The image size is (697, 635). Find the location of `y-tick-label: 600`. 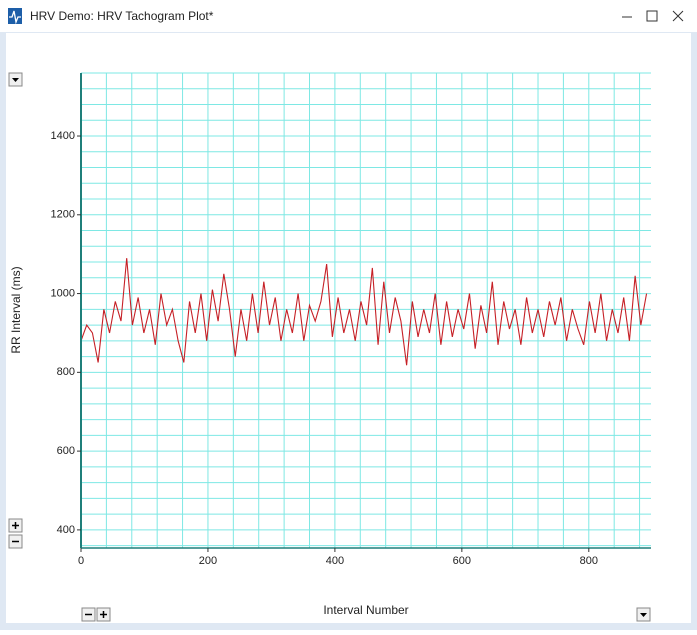

y-tick-label: 600 is located at coordinates (66, 451).